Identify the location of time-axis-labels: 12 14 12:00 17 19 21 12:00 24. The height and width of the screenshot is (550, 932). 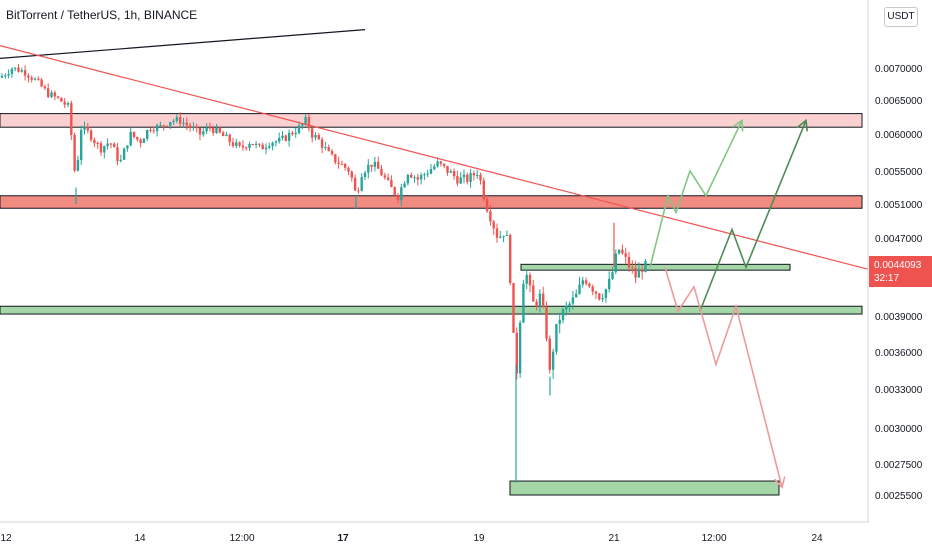
(411, 538).